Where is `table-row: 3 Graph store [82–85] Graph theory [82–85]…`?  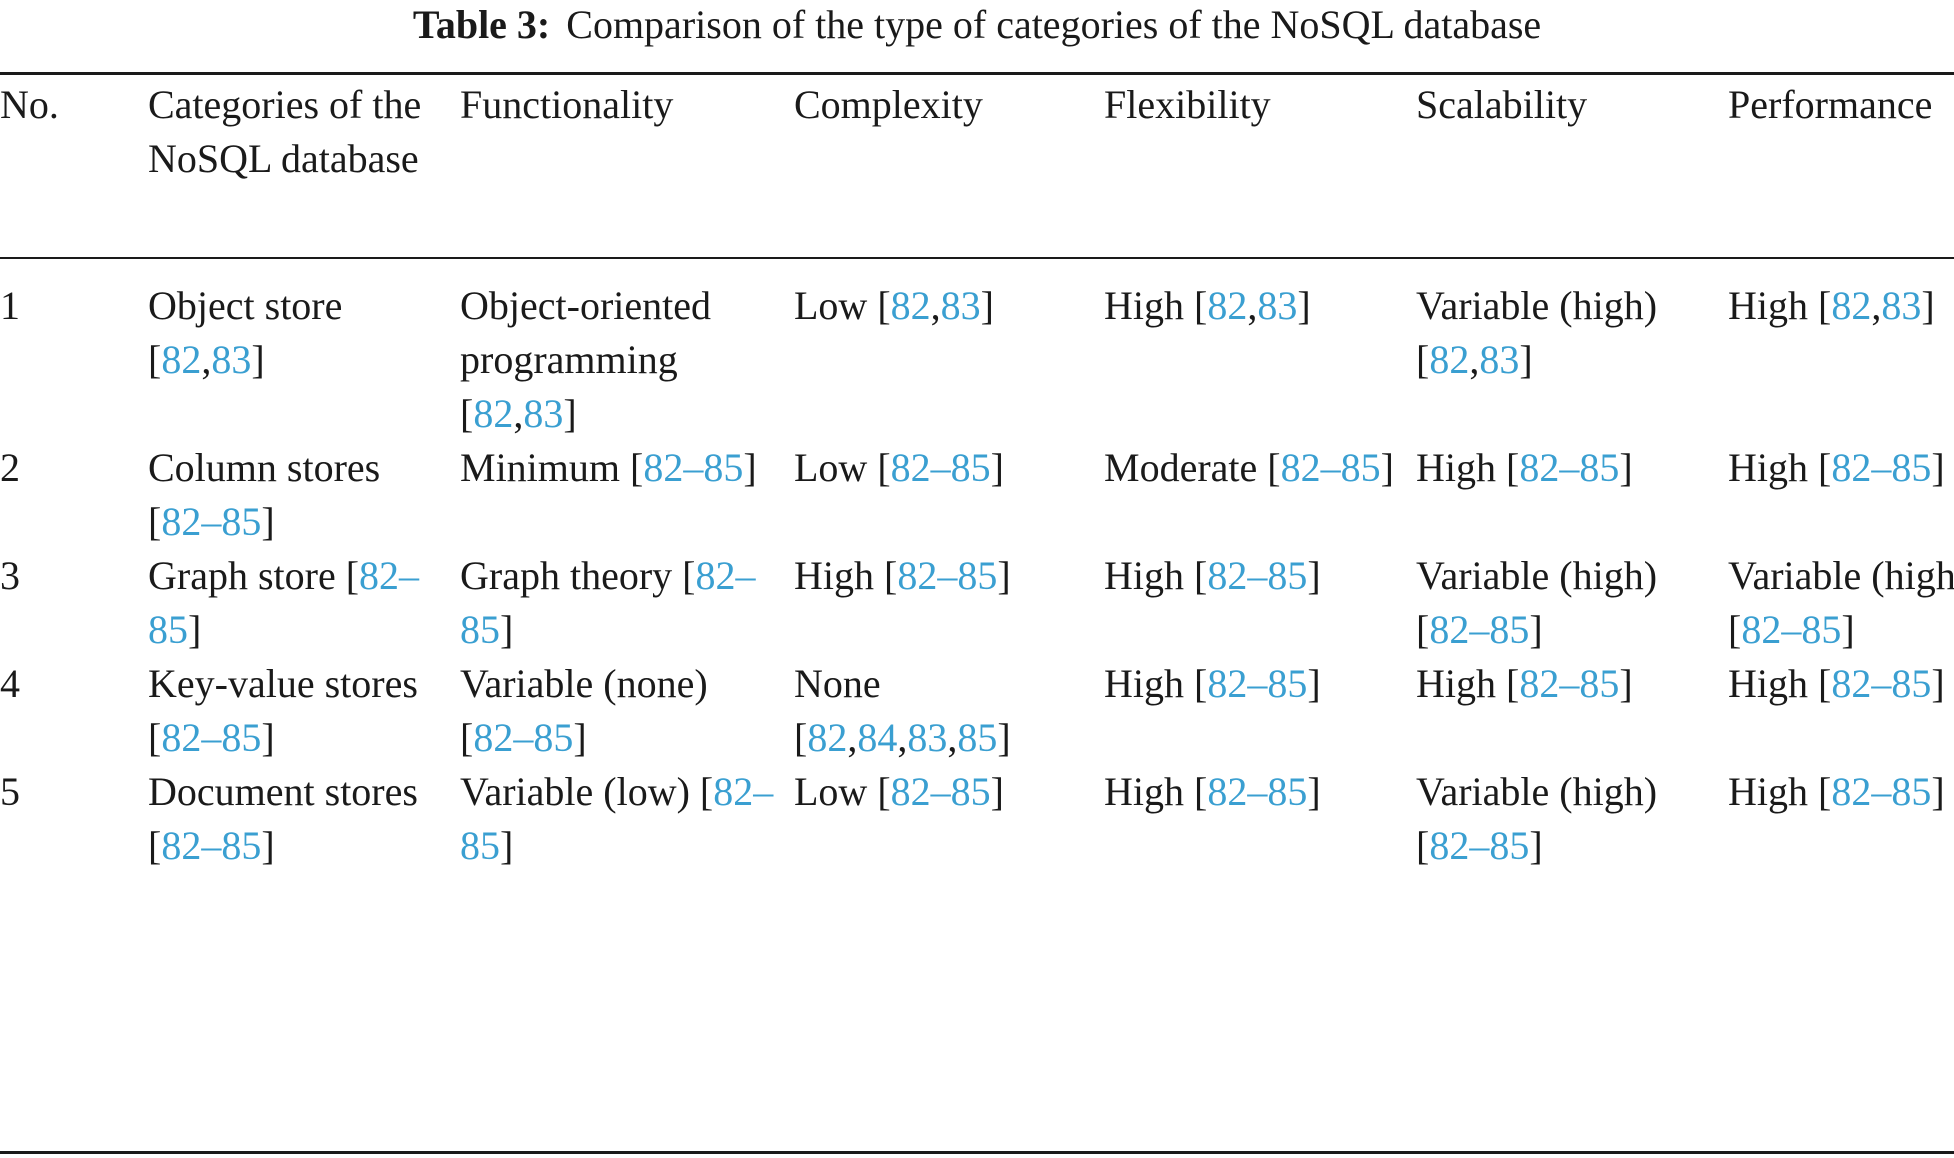
table-row: 3 Graph store [82–85] Graph theory [82–85]… is located at coordinates (977, 603).